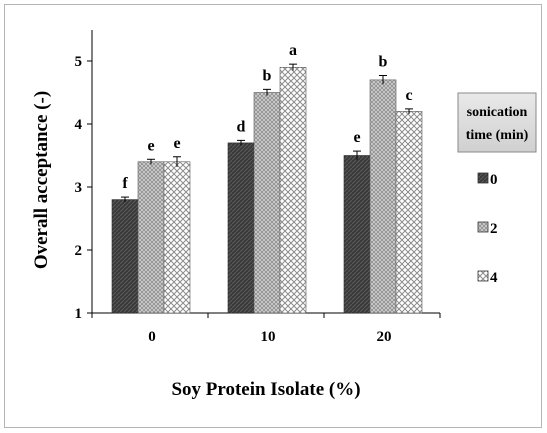  What do you see at coordinates (494, 278) in the screenshot?
I see `legend-label-4: 4` at bounding box center [494, 278].